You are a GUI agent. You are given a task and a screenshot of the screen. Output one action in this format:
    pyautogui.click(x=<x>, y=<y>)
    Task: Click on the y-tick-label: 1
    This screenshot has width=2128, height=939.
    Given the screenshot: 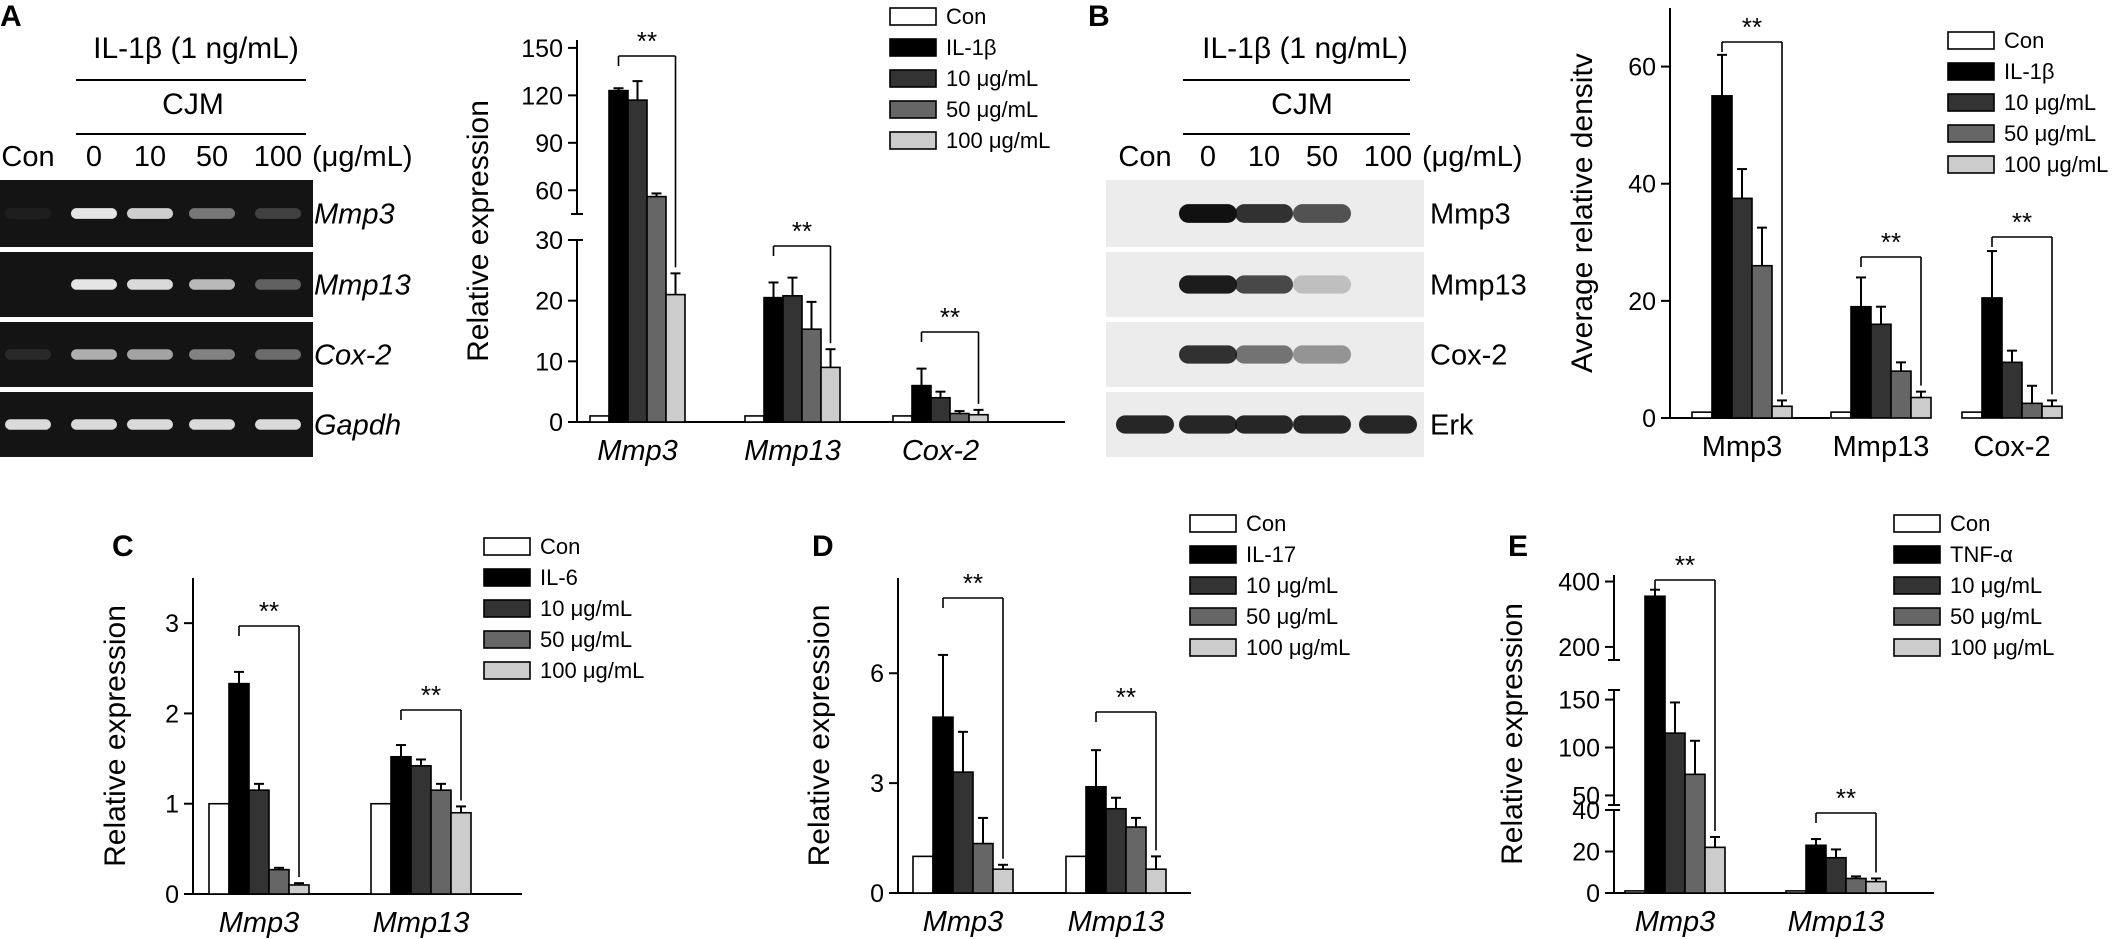 What is the action you would take?
    pyautogui.click(x=172, y=805)
    